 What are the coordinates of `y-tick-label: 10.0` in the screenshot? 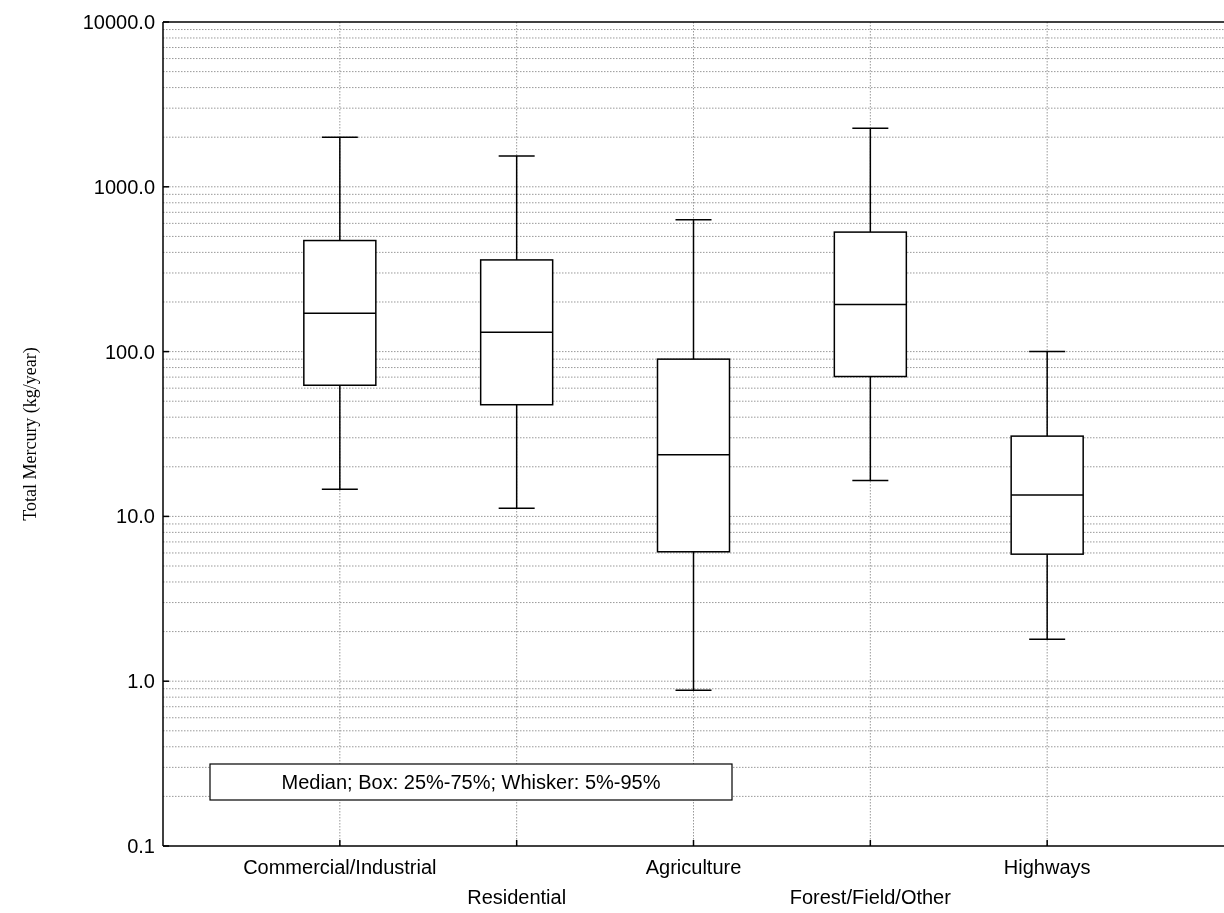 It's located at (135, 516).